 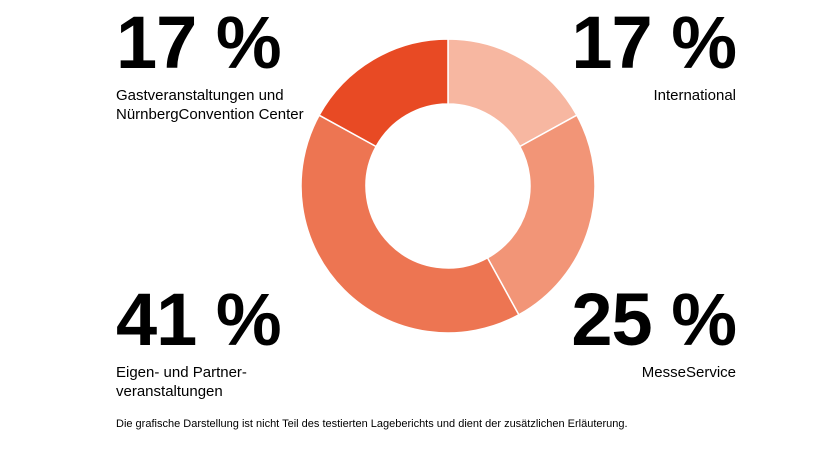 What do you see at coordinates (654, 42) in the screenshot?
I see `value-international: 17 %` at bounding box center [654, 42].